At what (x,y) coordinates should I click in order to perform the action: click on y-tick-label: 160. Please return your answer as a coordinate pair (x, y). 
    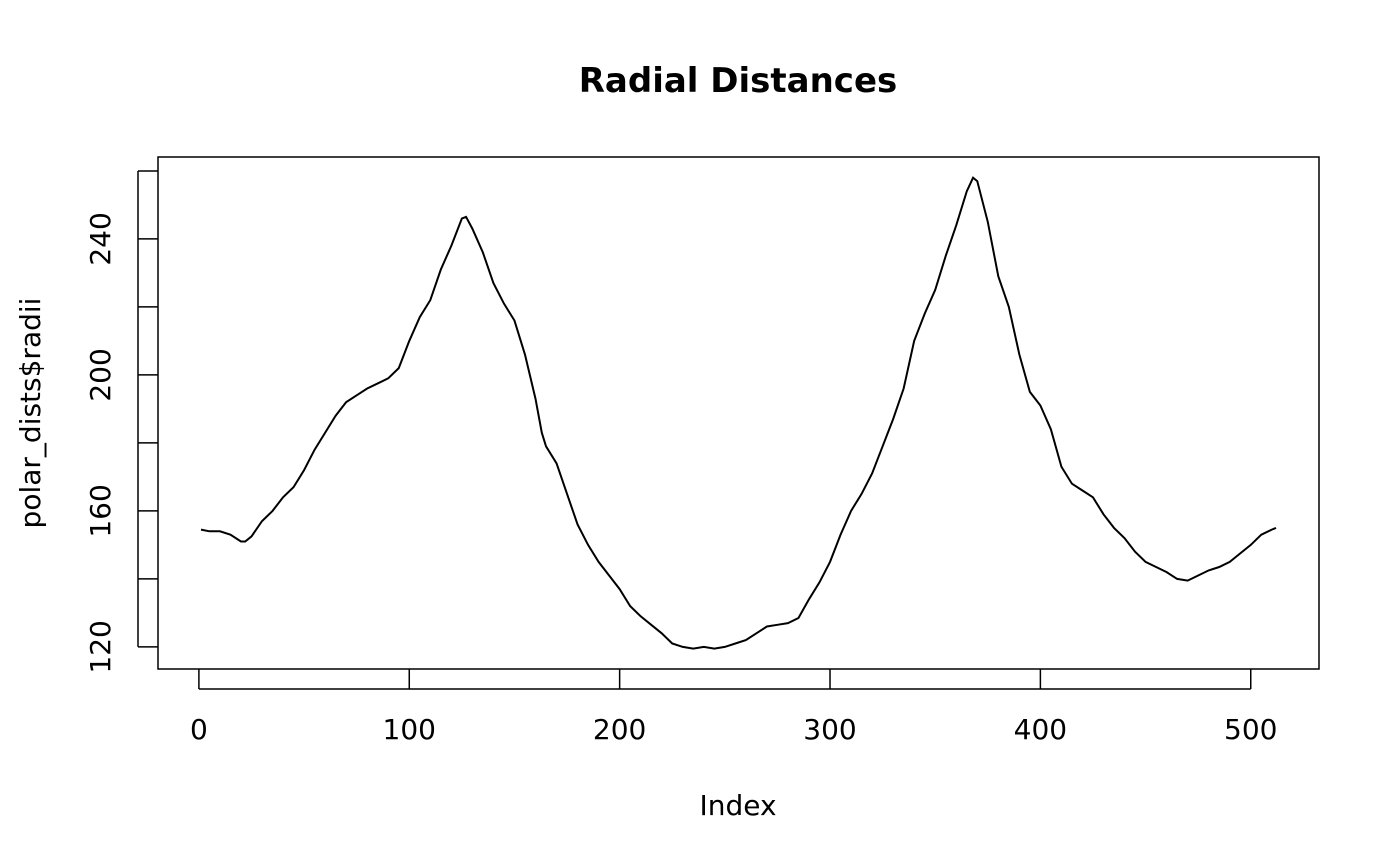
    Looking at the image, I should click on (100, 510).